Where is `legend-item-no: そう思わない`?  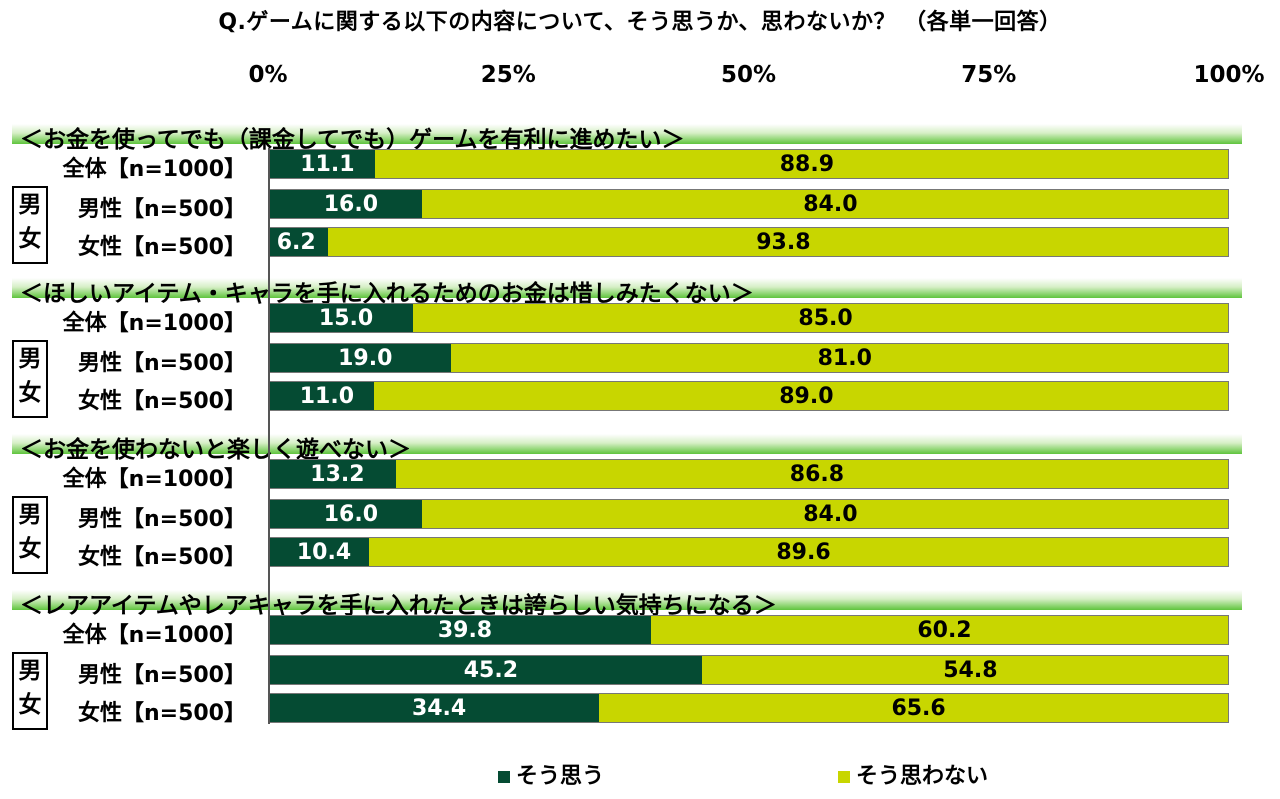 legend-item-no: そう思わない is located at coordinates (913, 774).